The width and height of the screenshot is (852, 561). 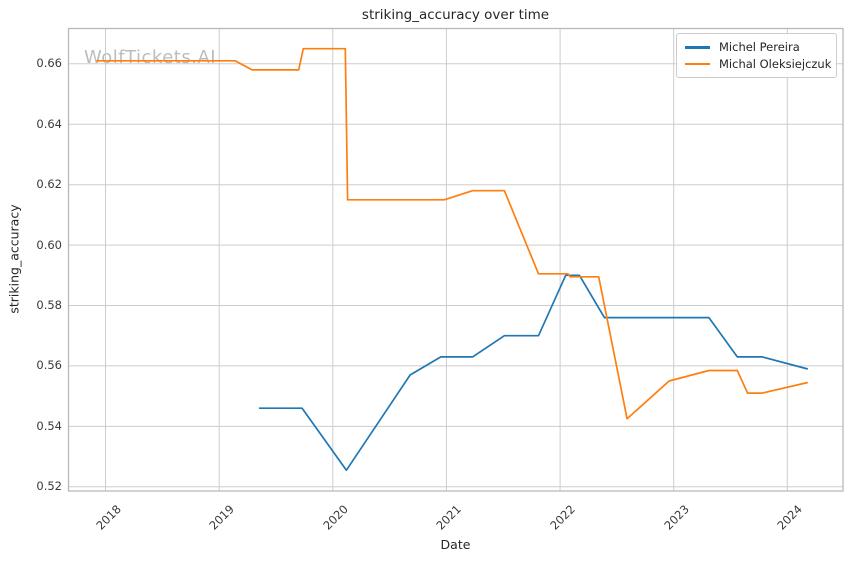 I want to click on legend-item-michel-pereira: Michel Pereira, so click(x=756, y=47).